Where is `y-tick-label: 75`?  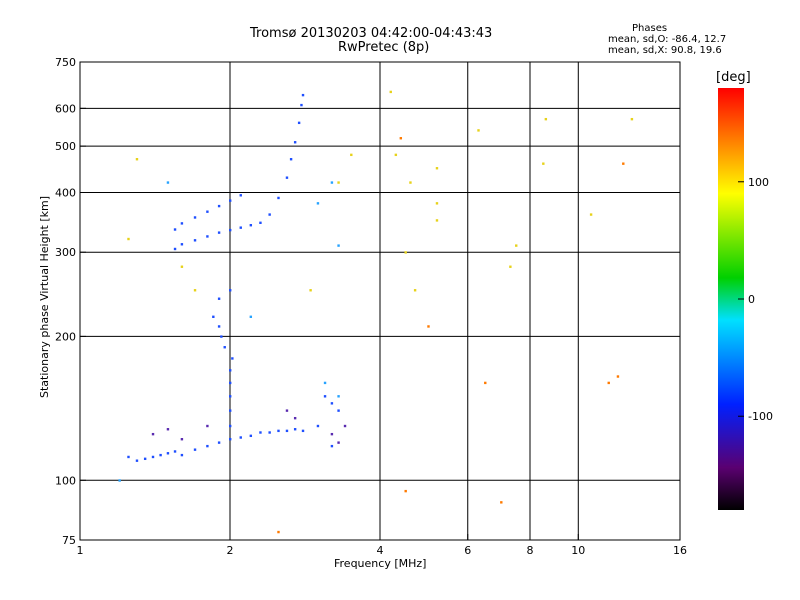 y-tick-label: 75 is located at coordinates (69, 540).